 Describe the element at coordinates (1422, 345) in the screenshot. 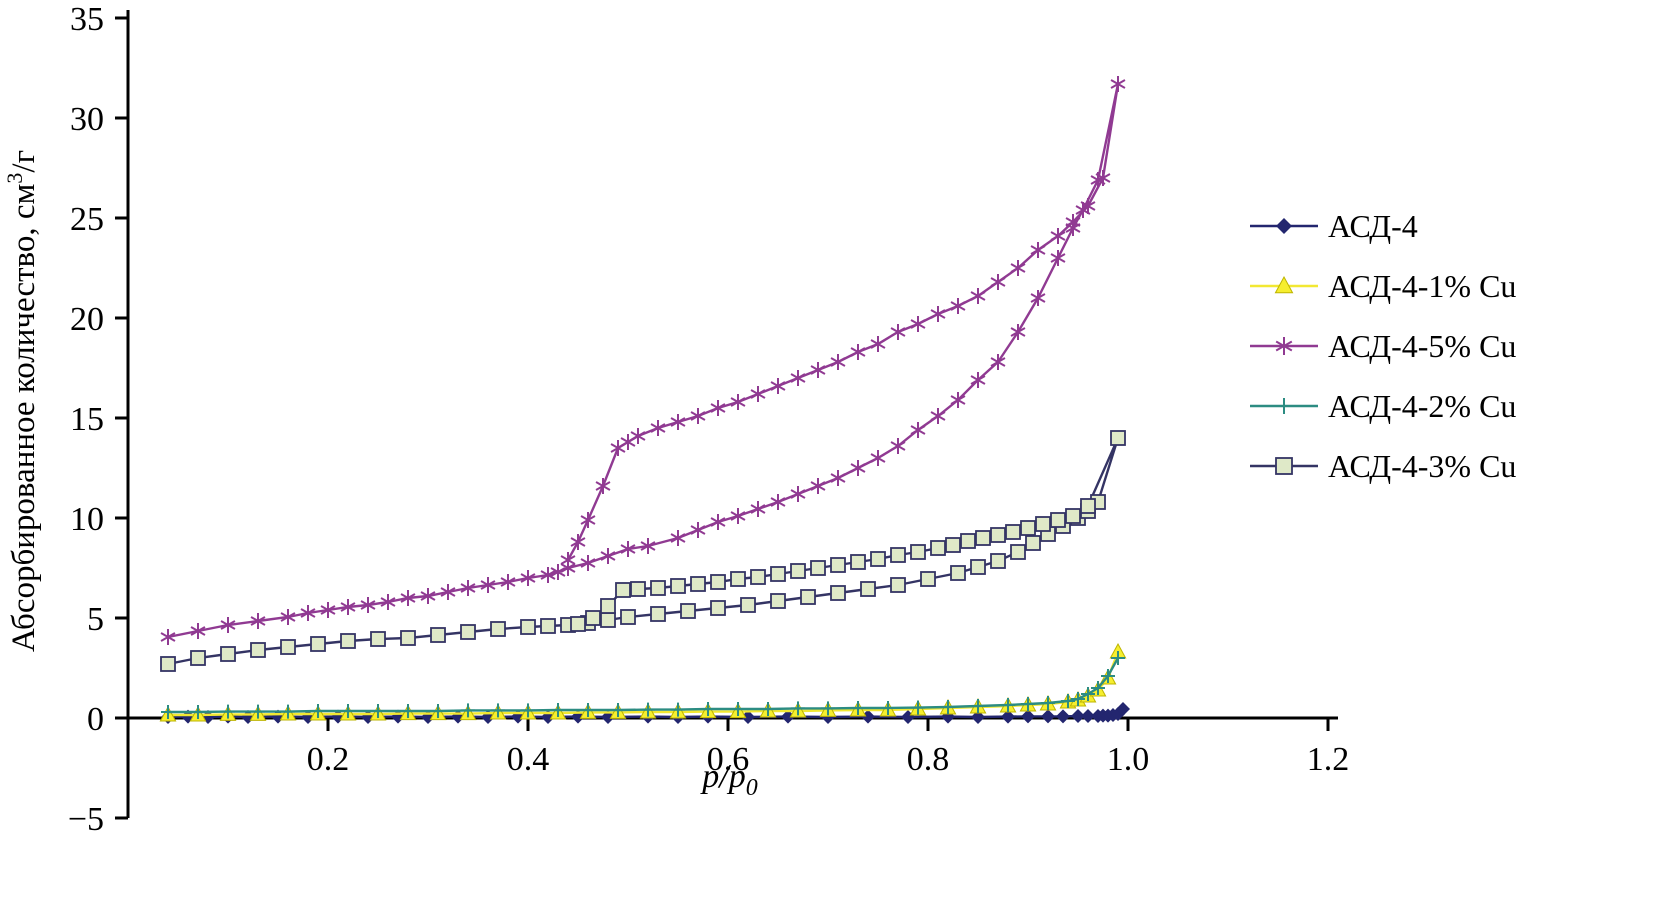

I see `legend-label: АСД-4-5% Cu` at that location.